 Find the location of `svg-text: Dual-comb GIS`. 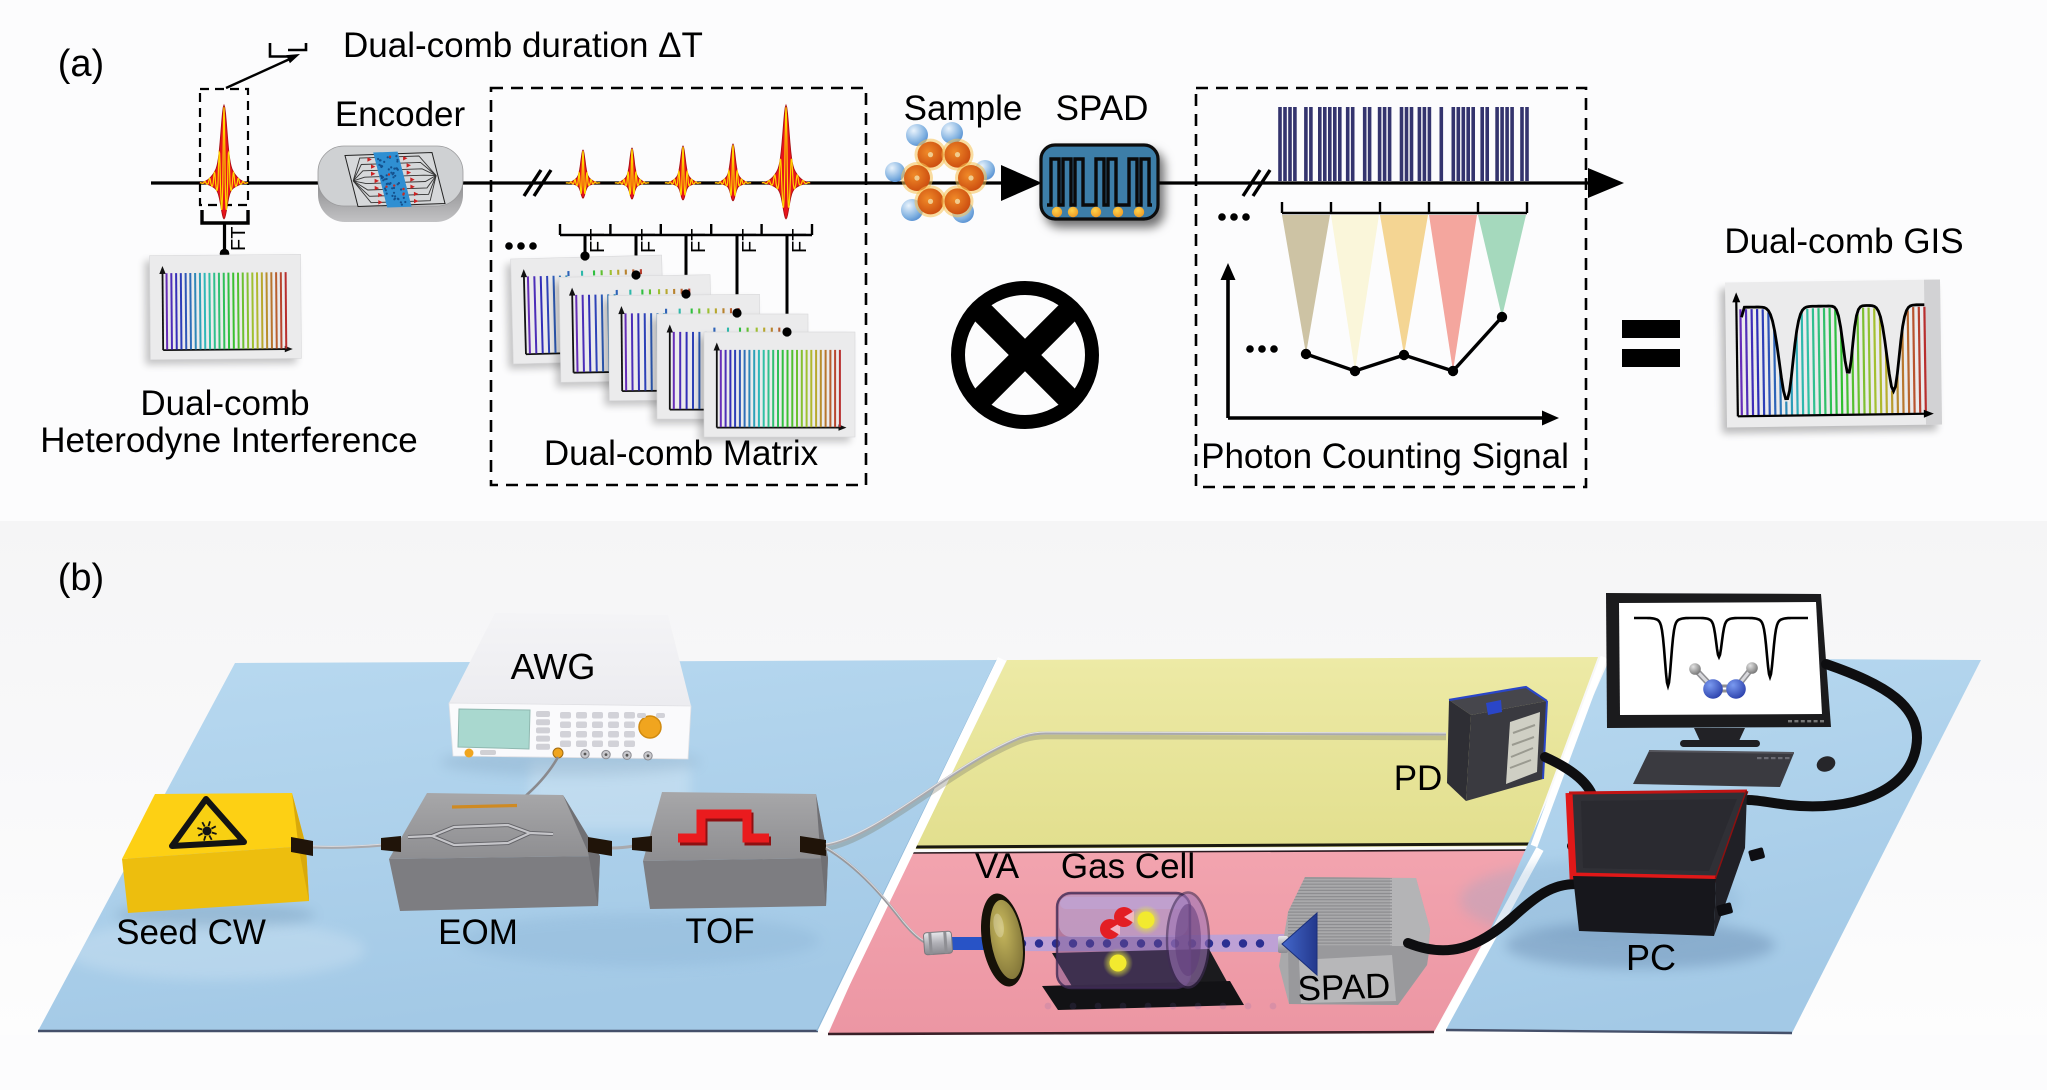

svg-text: Dual-comb GIS is located at coordinates (1843, 241).